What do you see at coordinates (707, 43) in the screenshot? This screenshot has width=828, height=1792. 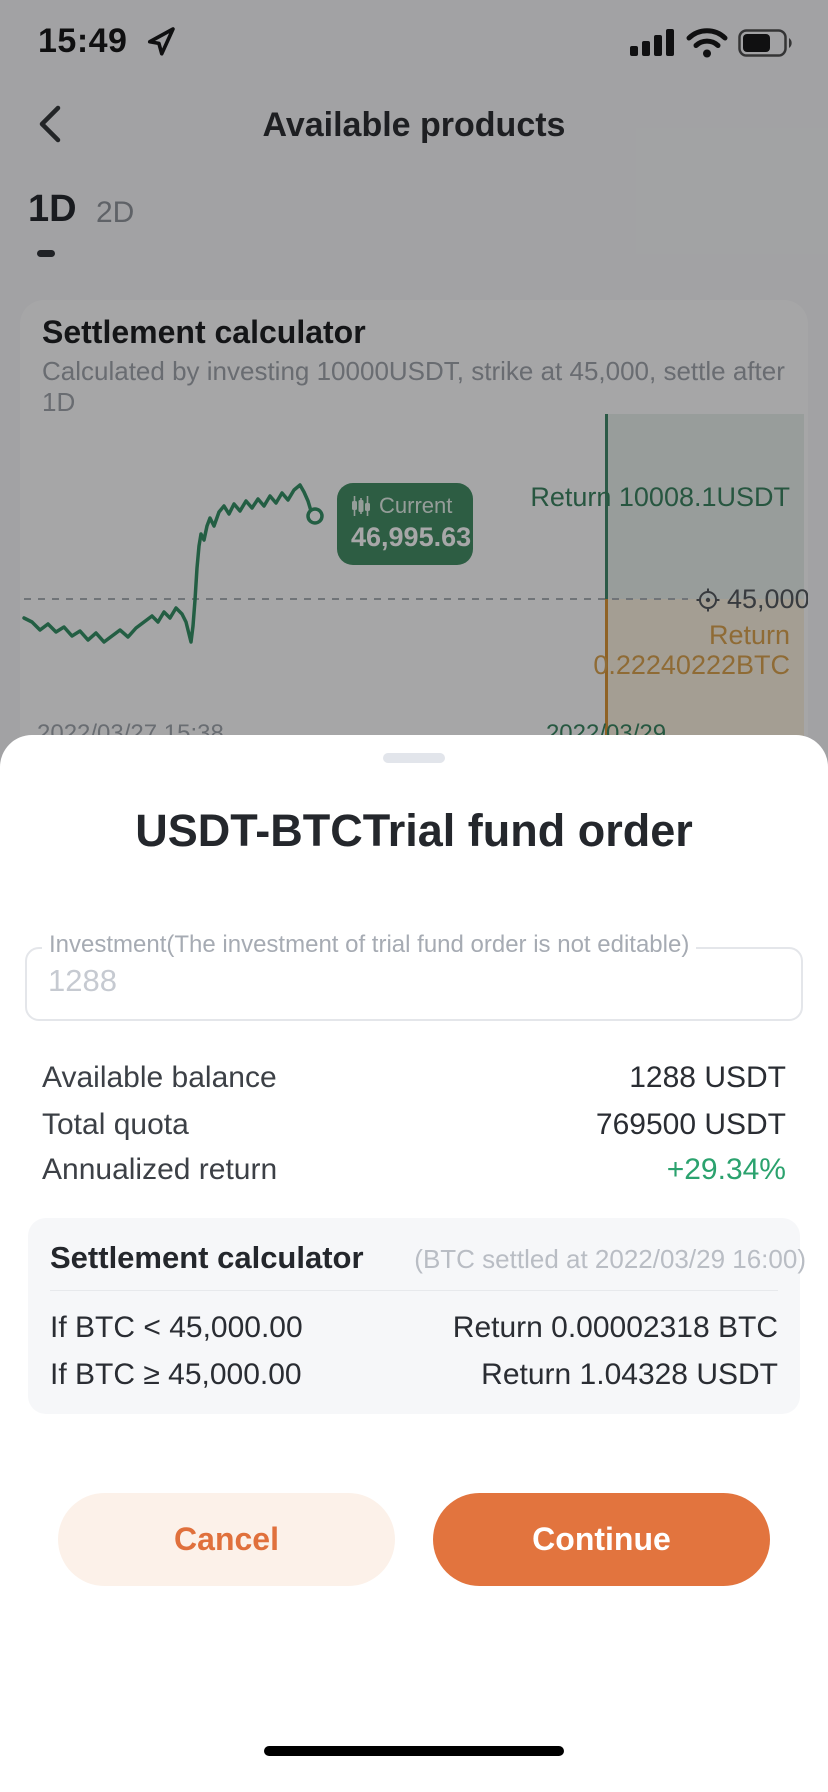 I see `wifi-icon` at bounding box center [707, 43].